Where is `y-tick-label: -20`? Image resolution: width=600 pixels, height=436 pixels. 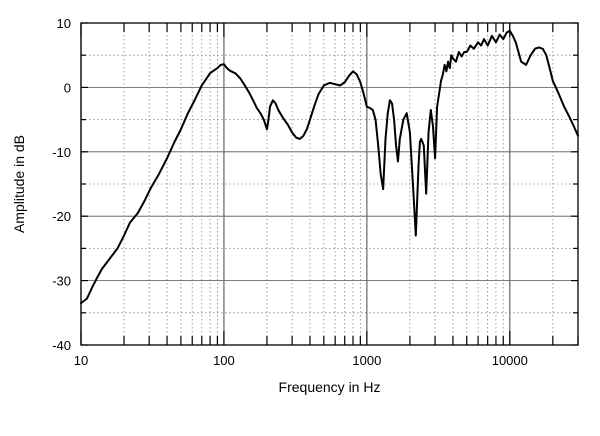
y-tick-label: -20 is located at coordinates (61, 216).